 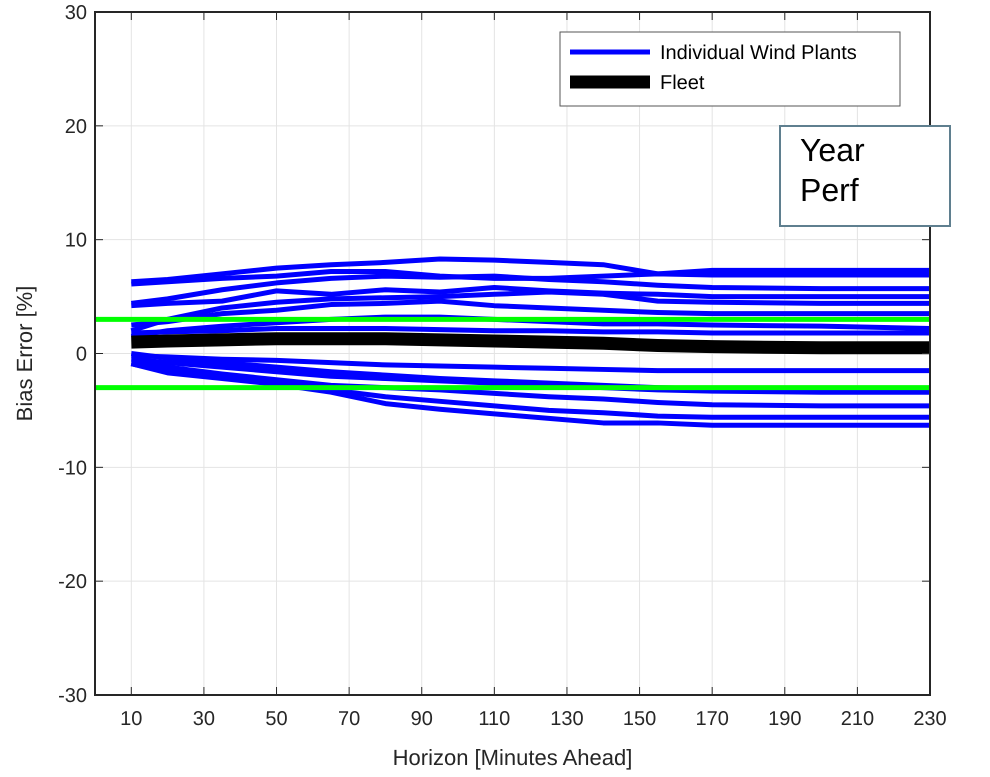 I want to click on legend-label: Individual Wind Plants, so click(x=758, y=53).